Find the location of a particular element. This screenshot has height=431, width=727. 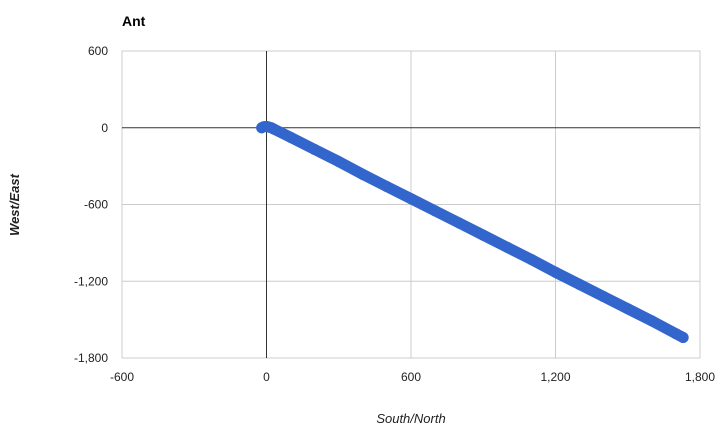

x-tick-label: 600 is located at coordinates (411, 377).